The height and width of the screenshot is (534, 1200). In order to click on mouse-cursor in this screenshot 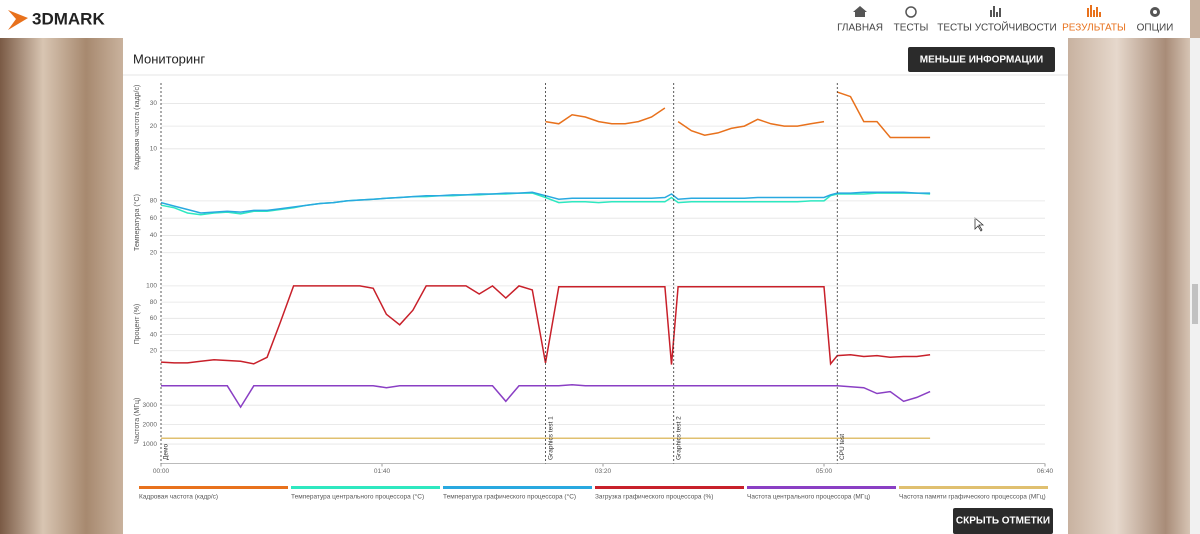, I will do `click(979, 224)`.